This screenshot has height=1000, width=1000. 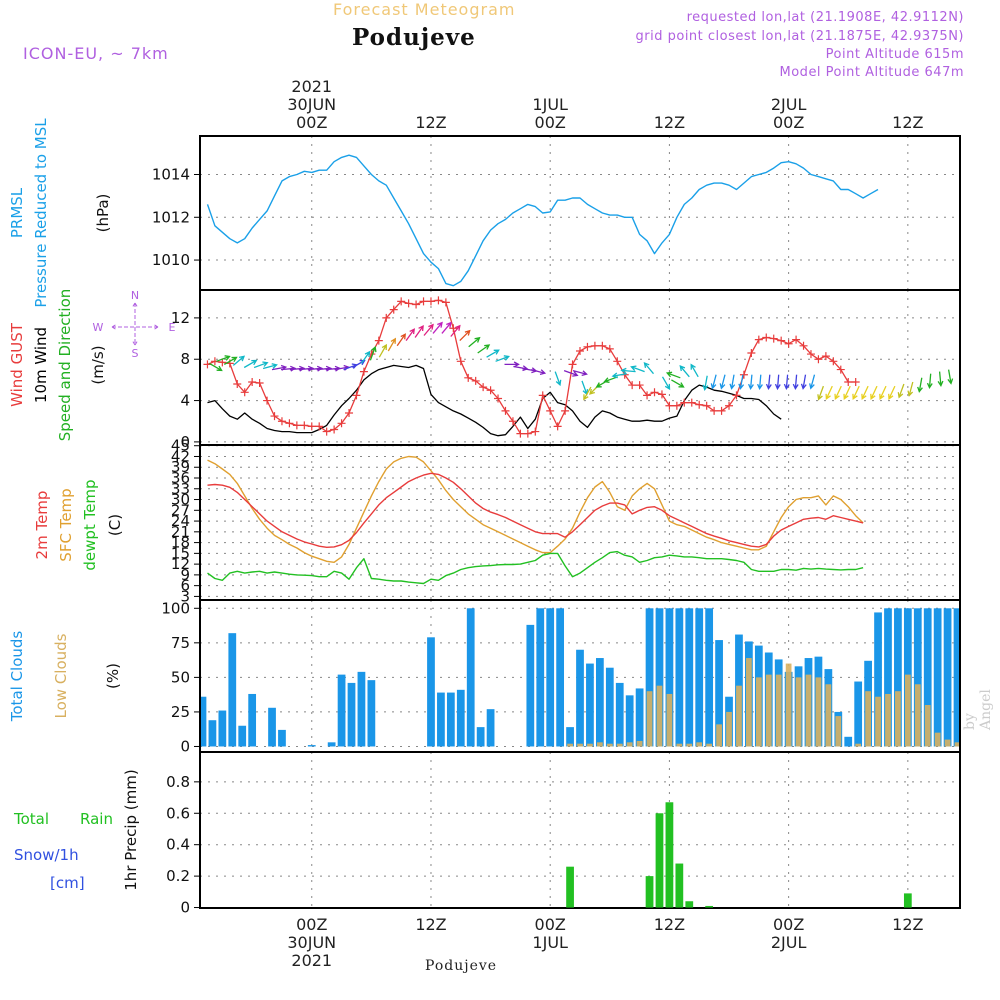 What do you see at coordinates (41, 365) in the screenshot?
I see `wind-ylabel-1: 10m Wind` at bounding box center [41, 365].